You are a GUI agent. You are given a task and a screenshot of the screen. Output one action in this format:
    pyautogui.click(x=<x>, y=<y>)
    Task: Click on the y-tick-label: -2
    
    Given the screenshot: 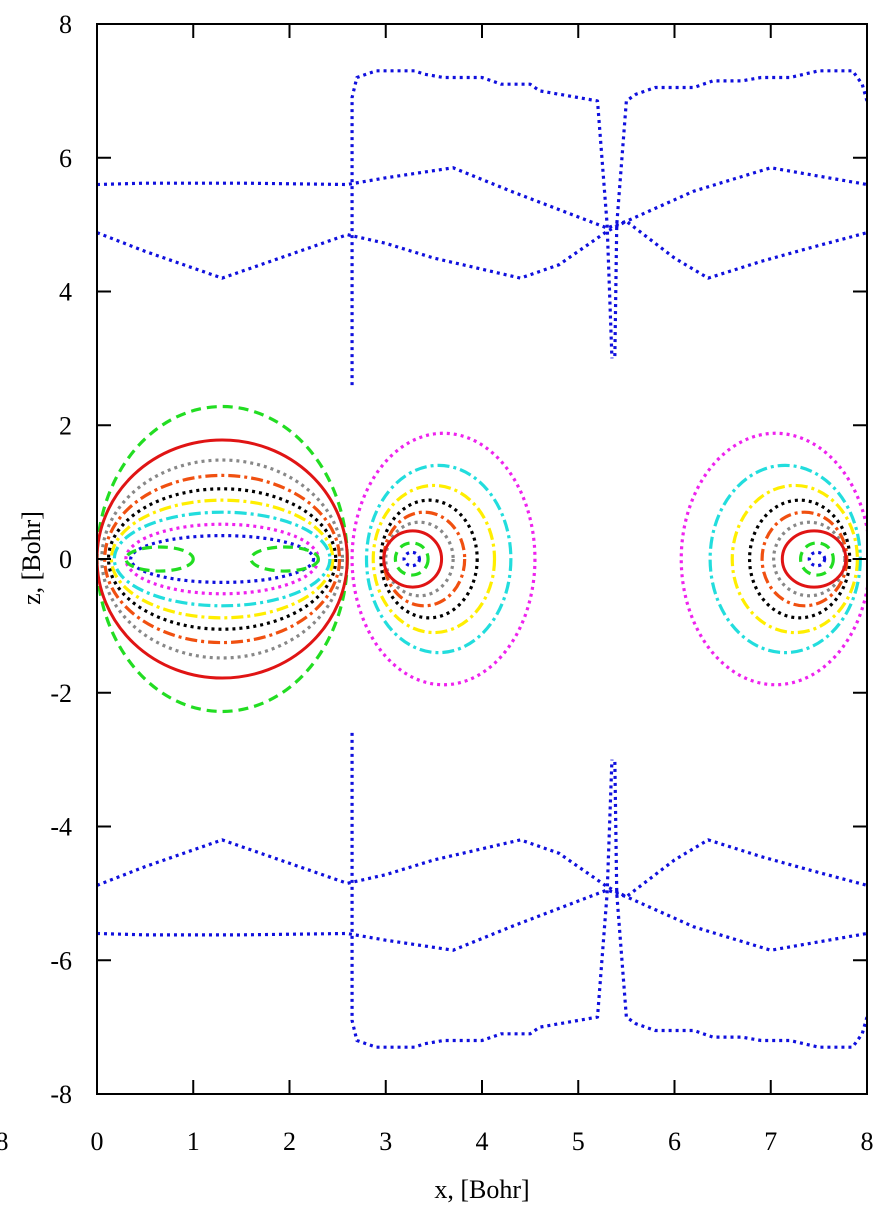 What is the action you would take?
    pyautogui.click(x=61, y=693)
    